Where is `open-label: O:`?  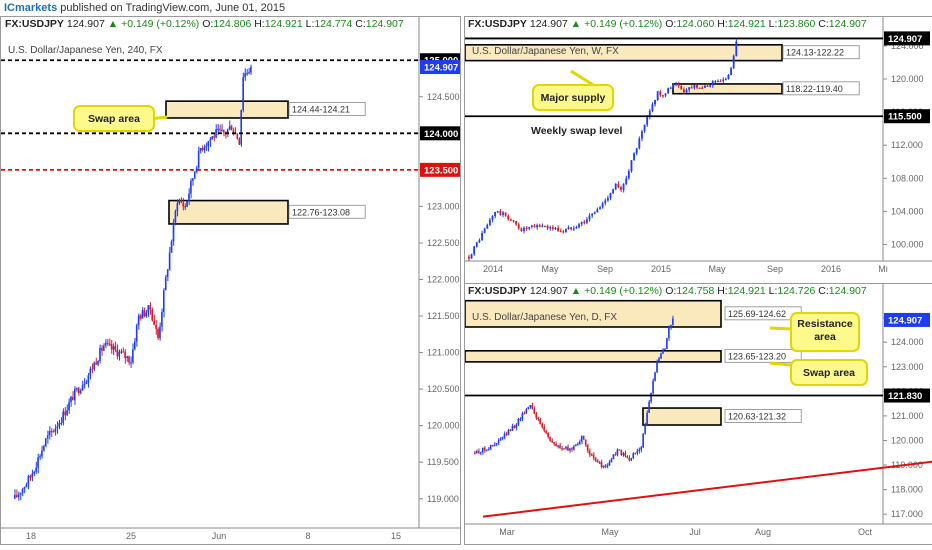 open-label: O: is located at coordinates (208, 24).